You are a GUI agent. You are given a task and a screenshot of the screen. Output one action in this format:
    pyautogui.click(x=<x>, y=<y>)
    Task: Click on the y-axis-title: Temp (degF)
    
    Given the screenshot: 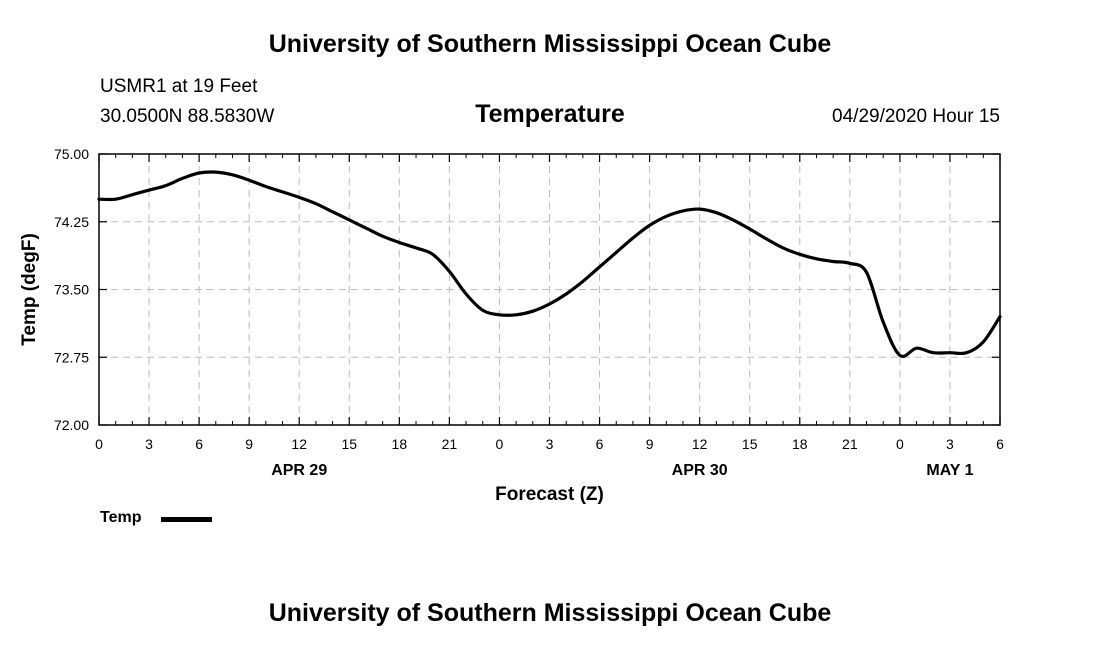 What is the action you would take?
    pyautogui.click(x=29, y=289)
    